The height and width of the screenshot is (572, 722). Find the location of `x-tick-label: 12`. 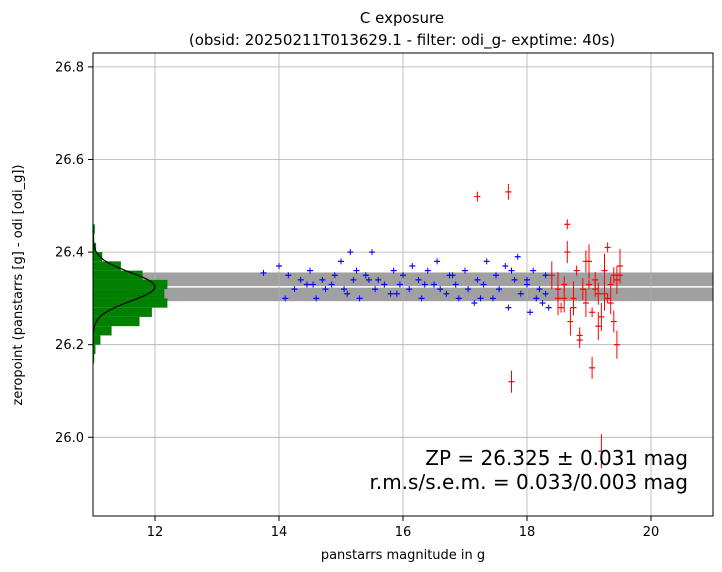

x-tick-label: 12 is located at coordinates (155, 532).